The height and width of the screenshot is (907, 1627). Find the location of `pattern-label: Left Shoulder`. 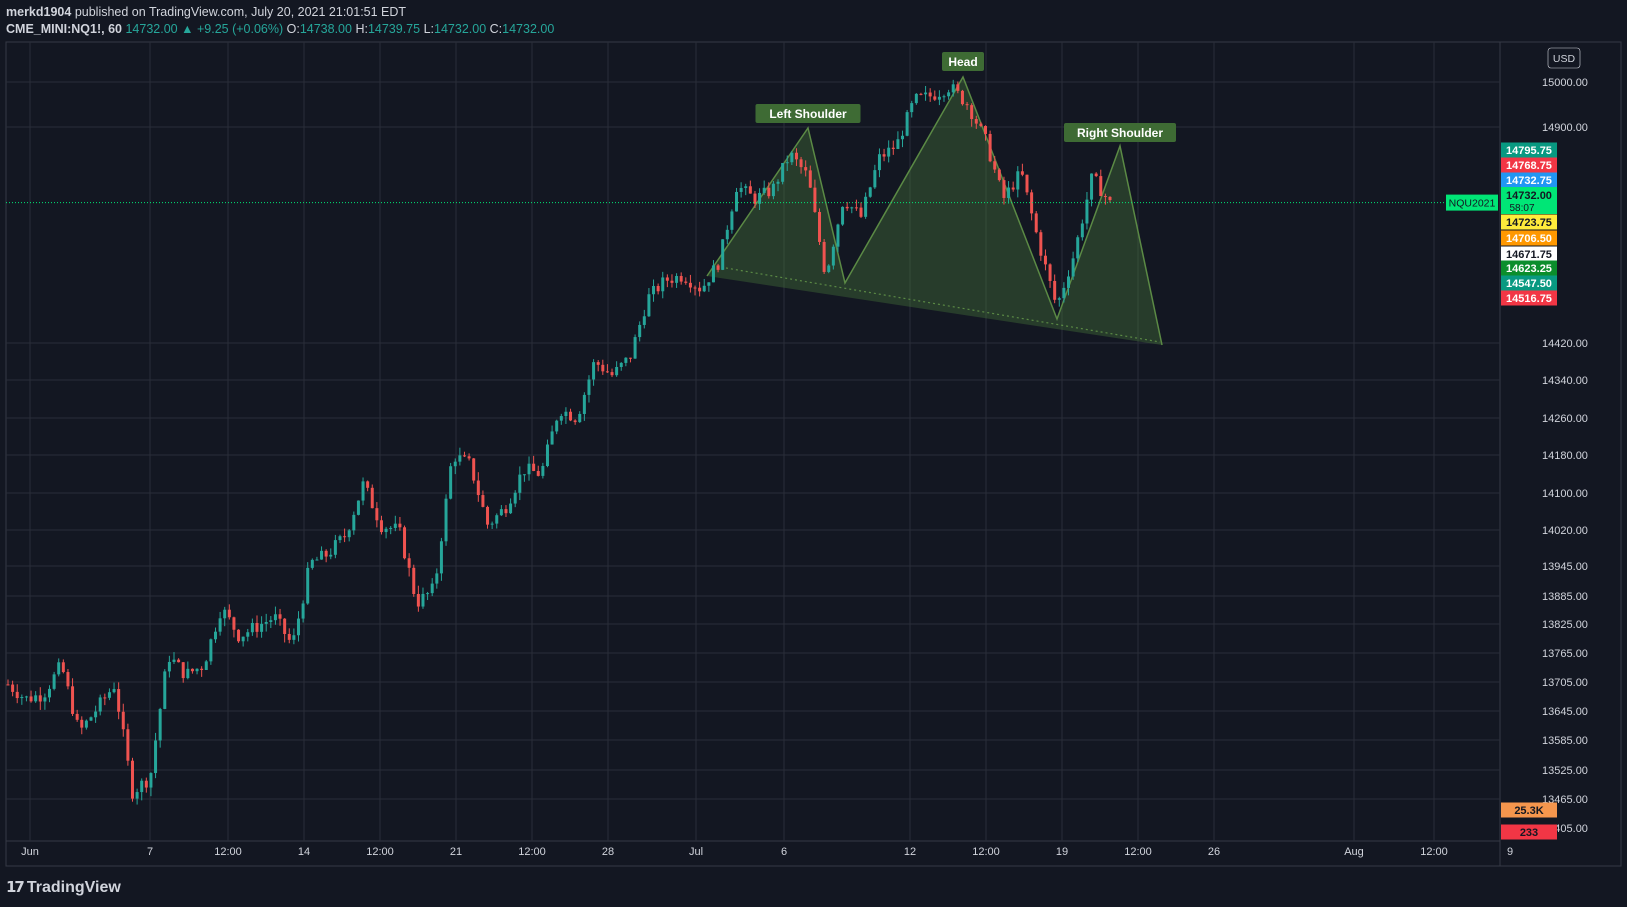

pattern-label: Left Shoulder is located at coordinates (808, 114).